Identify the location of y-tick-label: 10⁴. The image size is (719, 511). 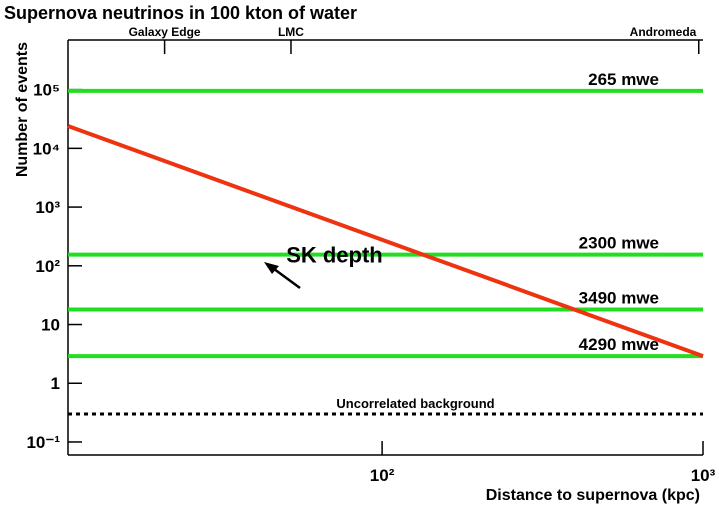
(46, 148).